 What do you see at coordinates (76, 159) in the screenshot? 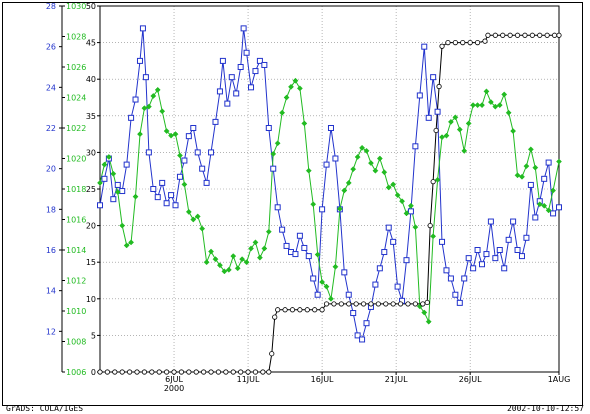
I see `green-axis-label: 1020` at bounding box center [76, 159].